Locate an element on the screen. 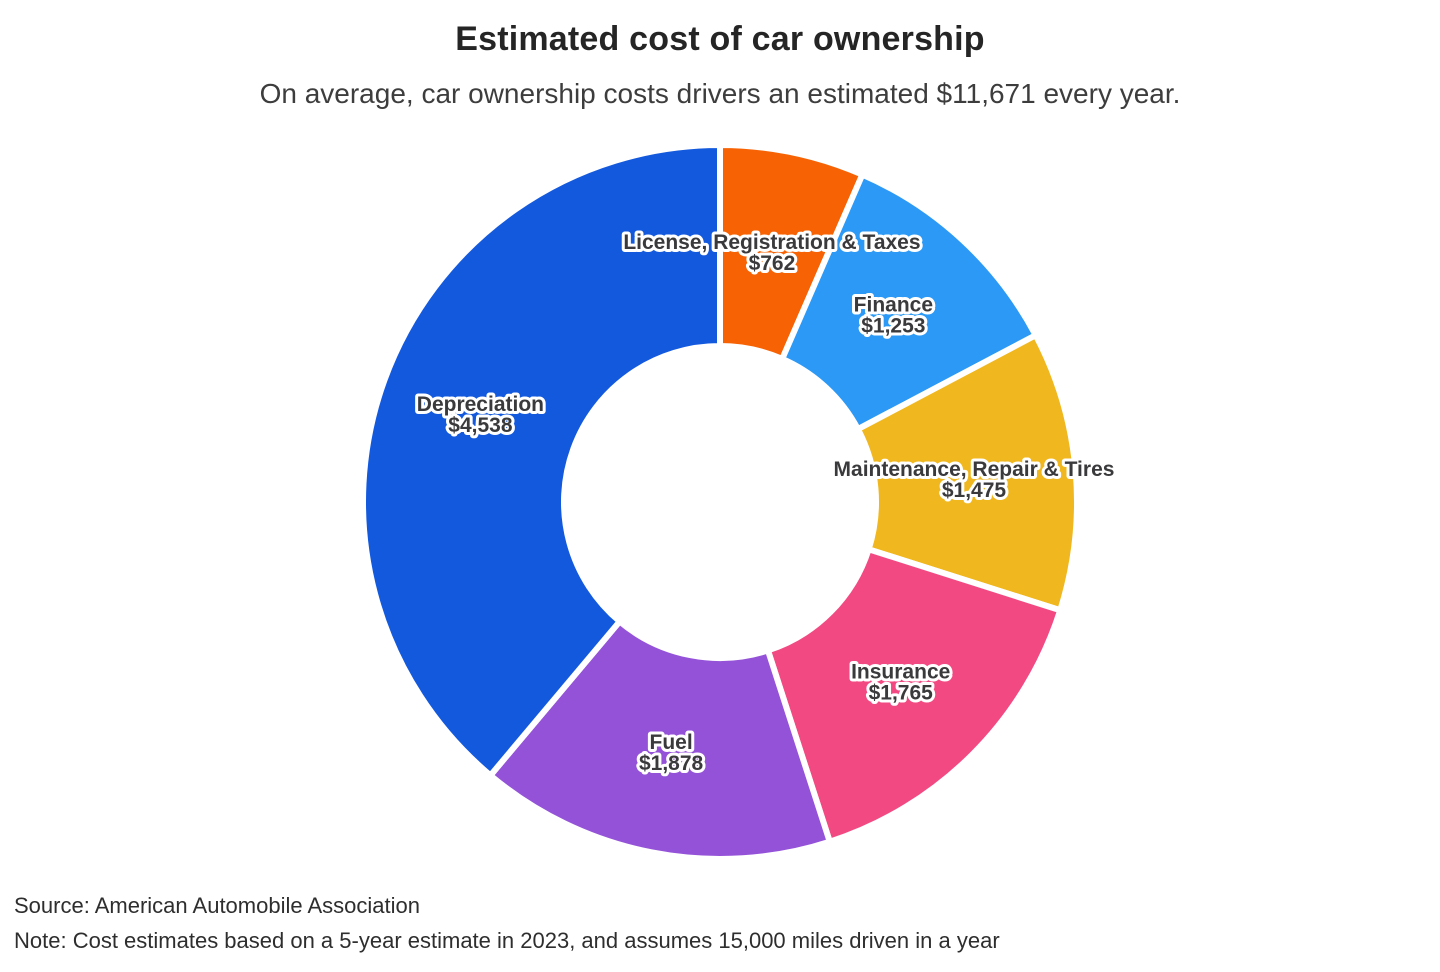 The height and width of the screenshot is (972, 1440). slice-label-group-insurance: Insurance$1,765 is located at coordinates (900, 682).